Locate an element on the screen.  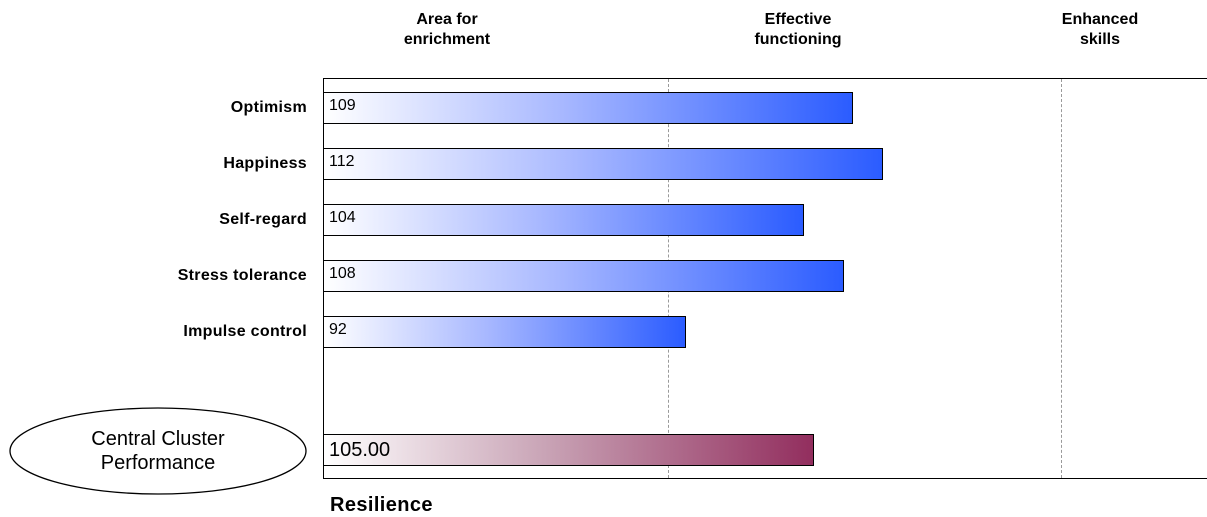
bar-value-label: 108 is located at coordinates (342, 273).